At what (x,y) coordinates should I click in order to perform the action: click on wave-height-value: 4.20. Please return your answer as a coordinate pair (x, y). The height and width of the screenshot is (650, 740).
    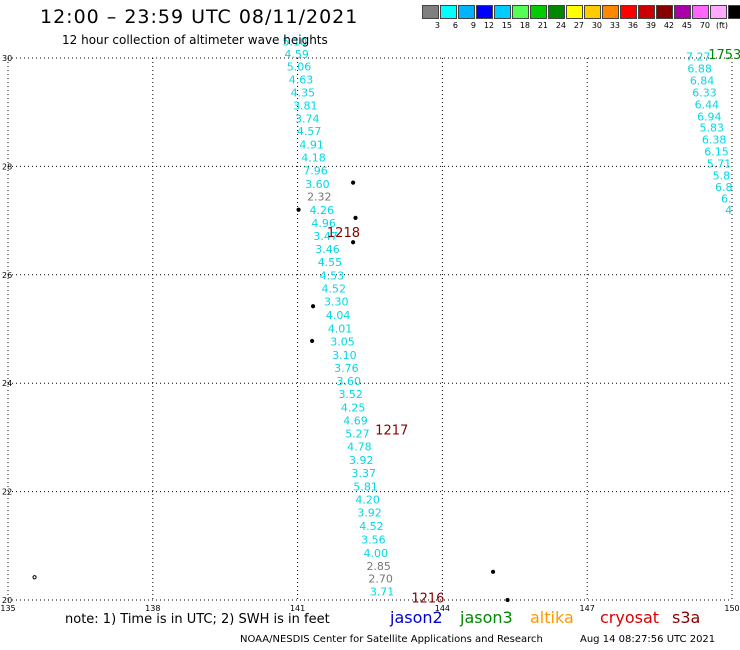
    Looking at the image, I should click on (367, 500).